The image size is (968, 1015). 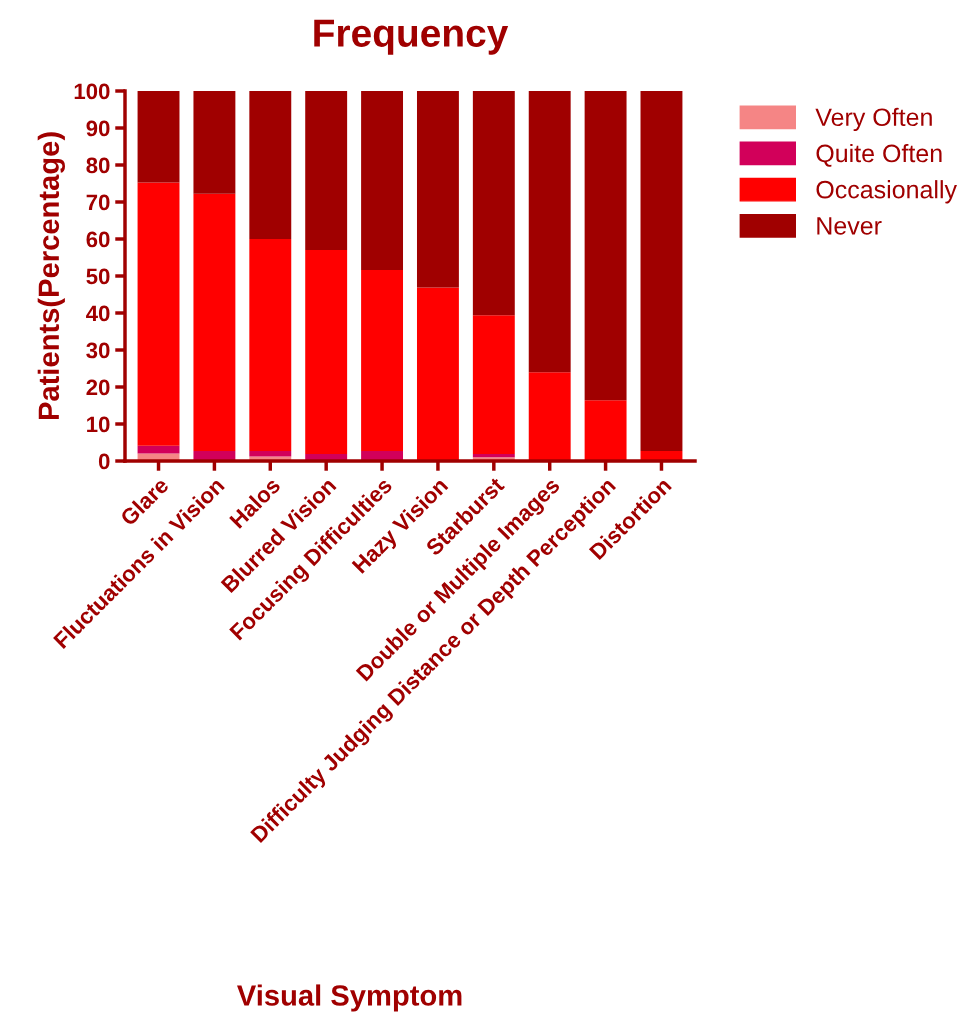 I want to click on legend-label: Never, so click(x=849, y=226).